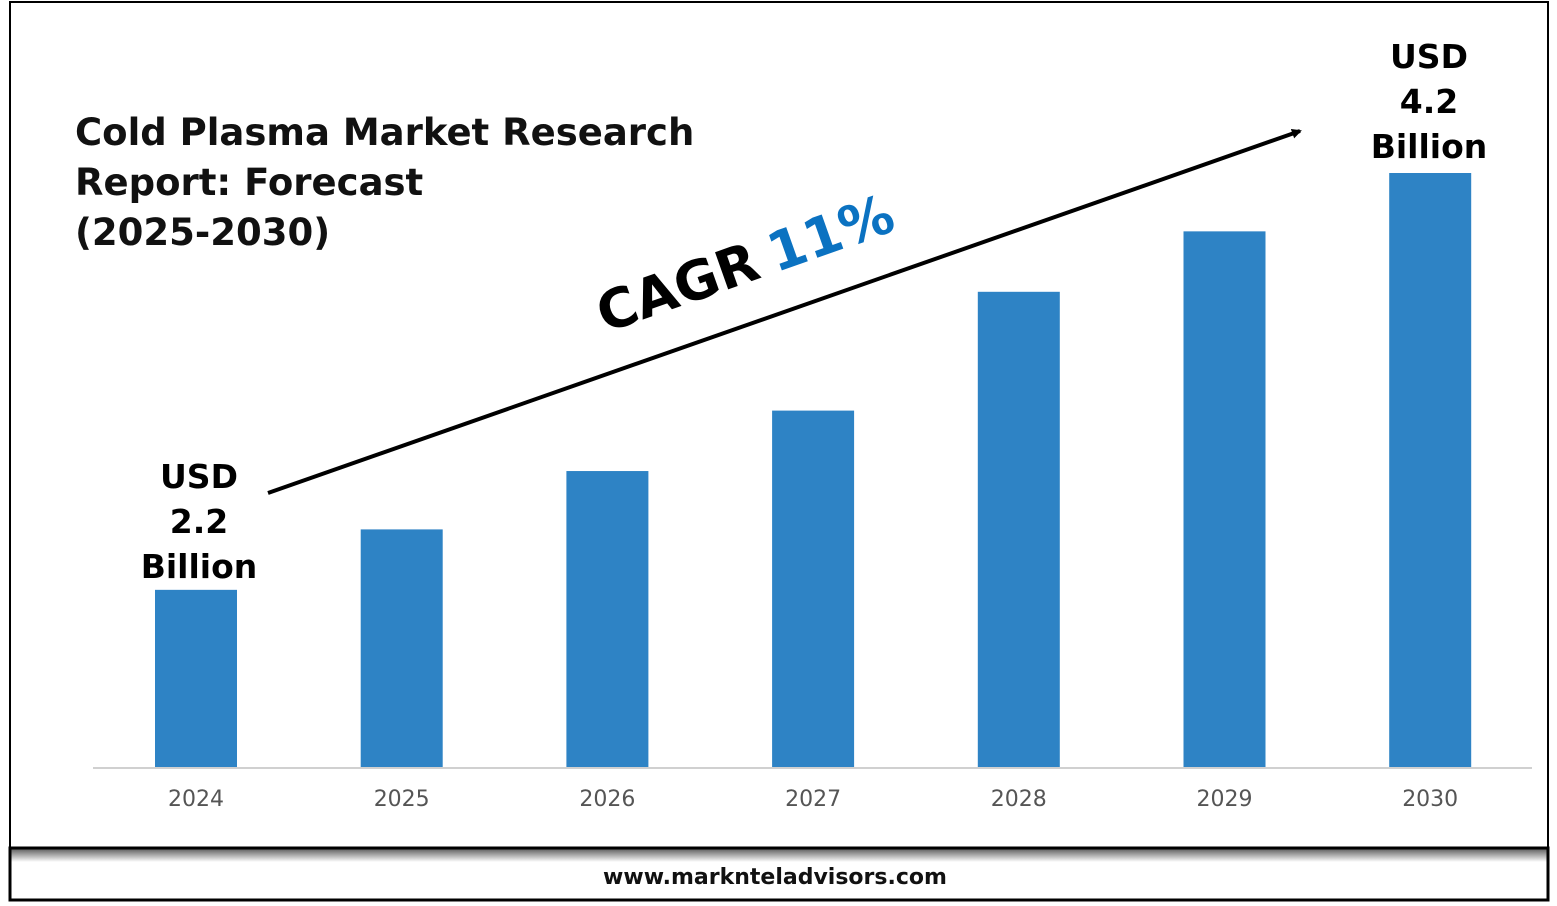 Image resolution: width=1557 pixels, height=906 pixels. What do you see at coordinates (1429, 146) in the screenshot?
I see `end-label-line-3: Billion` at bounding box center [1429, 146].